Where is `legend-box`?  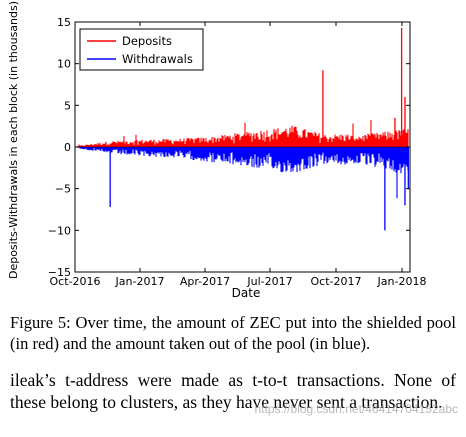
legend-box is located at coordinates (141, 49).